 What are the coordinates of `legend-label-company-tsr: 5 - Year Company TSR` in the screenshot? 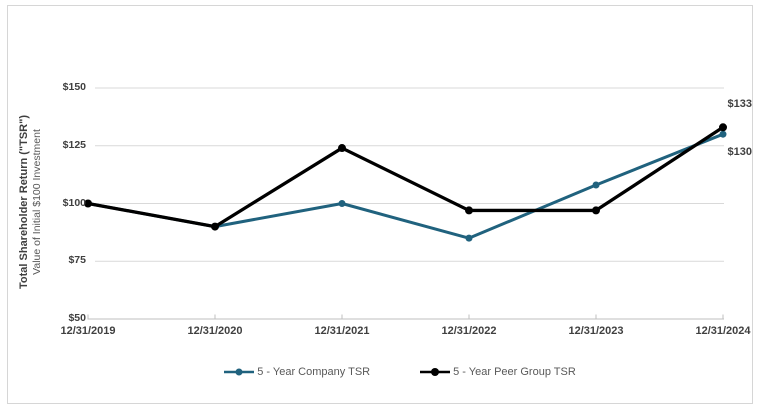 It's located at (314, 372).